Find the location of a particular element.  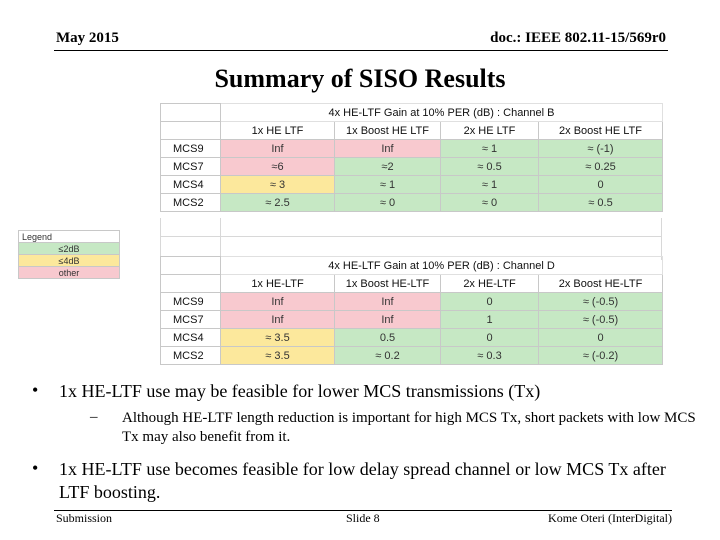

column-header: 1x Boost HE-LTF is located at coordinates (387, 283).